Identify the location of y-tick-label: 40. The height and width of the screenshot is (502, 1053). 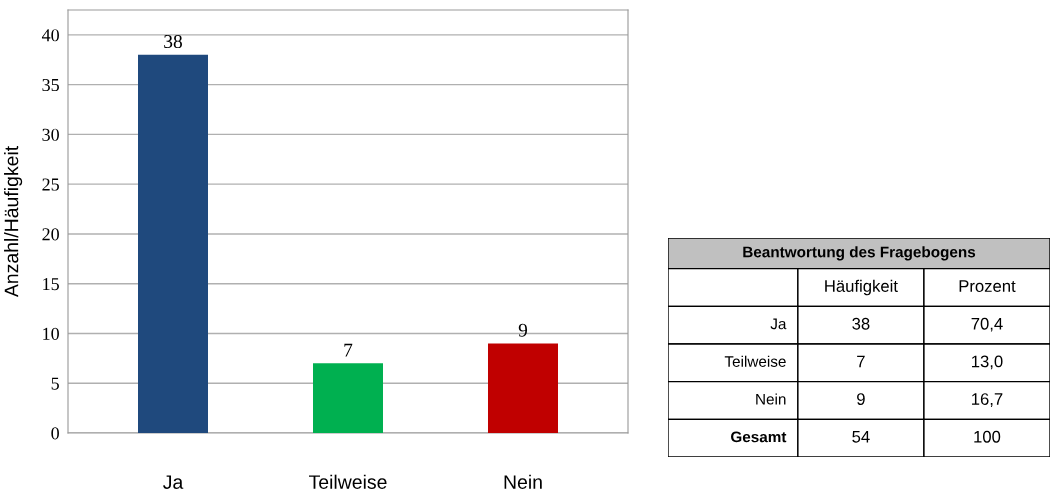
(50, 35).